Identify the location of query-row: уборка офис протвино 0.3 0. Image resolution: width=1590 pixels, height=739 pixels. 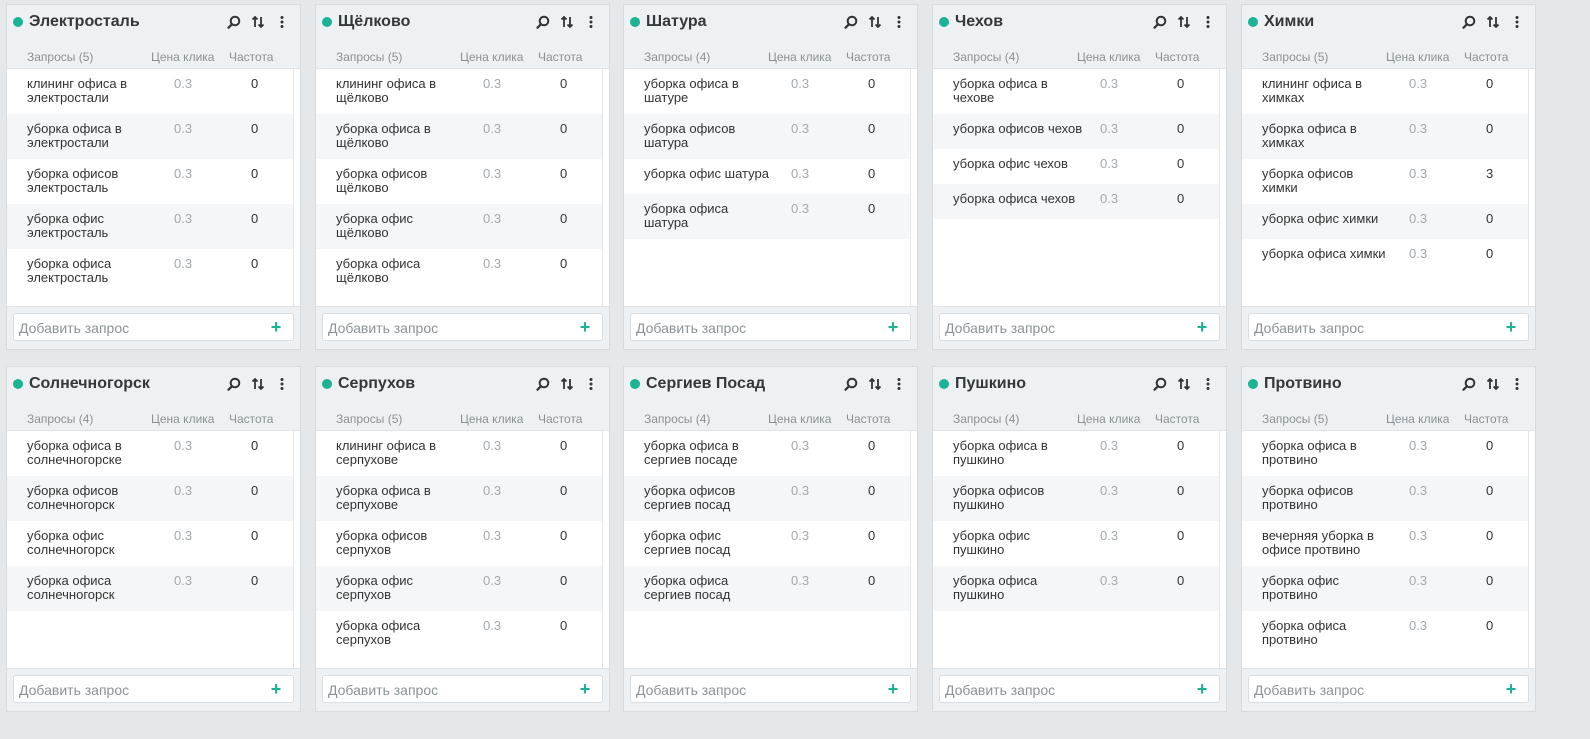
(1385, 588).